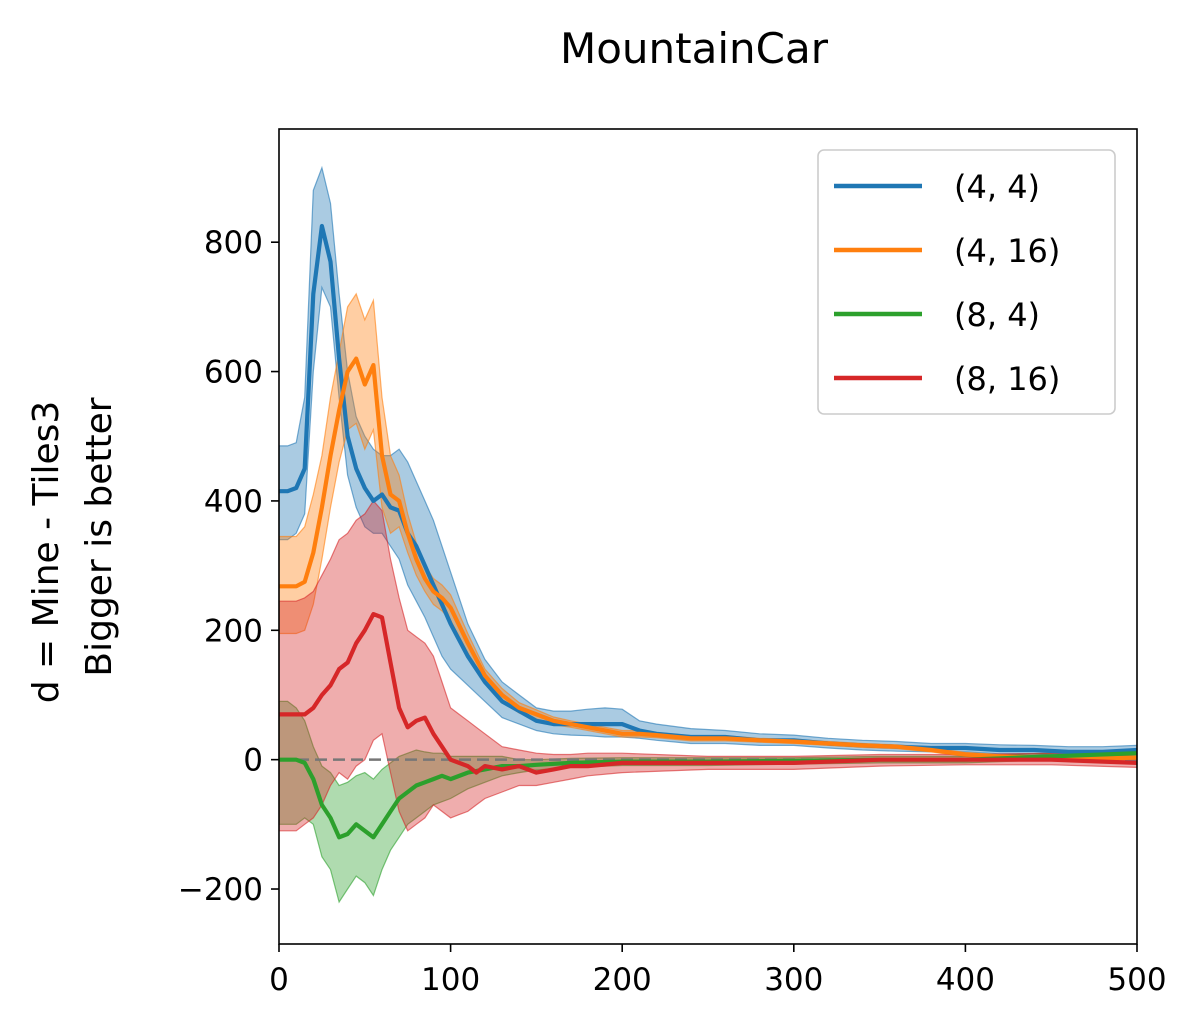 The width and height of the screenshot is (1200, 1032). I want to click on x-tick-label: 300, so click(793, 980).